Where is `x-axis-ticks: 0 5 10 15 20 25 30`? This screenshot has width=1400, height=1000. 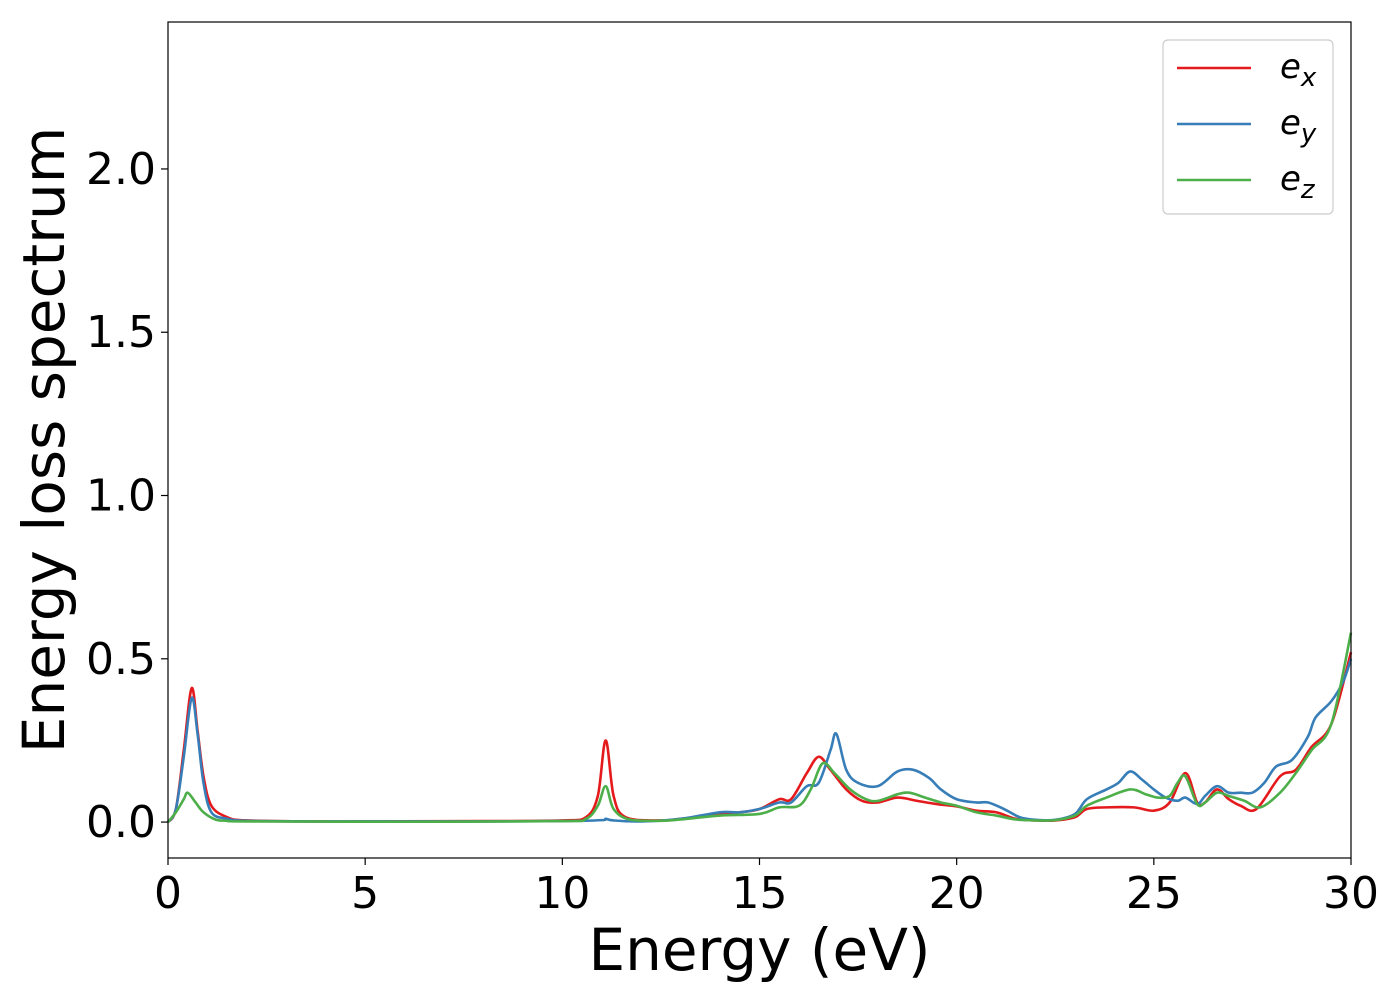
x-axis-ticks: 0 5 10 15 20 25 30 is located at coordinates (766, 888).